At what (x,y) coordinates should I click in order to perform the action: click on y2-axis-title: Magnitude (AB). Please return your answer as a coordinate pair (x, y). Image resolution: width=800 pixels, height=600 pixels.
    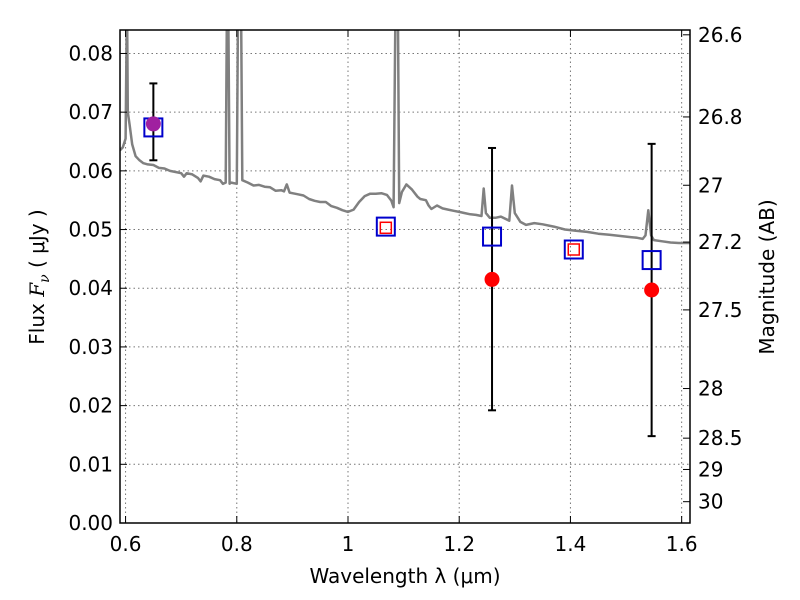
    Looking at the image, I should click on (767, 276).